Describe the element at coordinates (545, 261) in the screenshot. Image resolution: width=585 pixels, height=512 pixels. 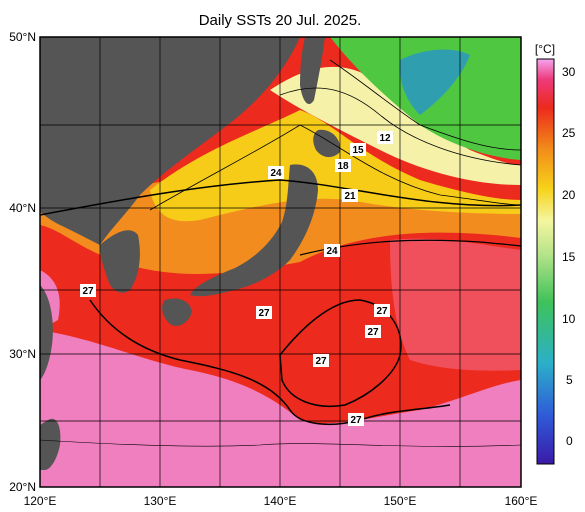
I see `colorbar-scale` at that location.